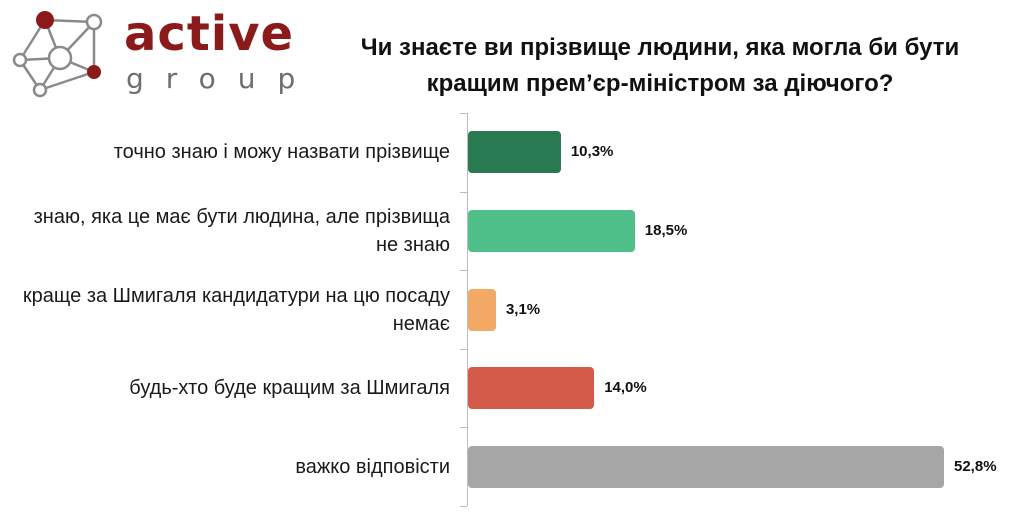 The height and width of the screenshot is (519, 1024). What do you see at coordinates (281, 152) in the screenshot?
I see `category-label: точно знаю і можу назвати прізвище` at bounding box center [281, 152].